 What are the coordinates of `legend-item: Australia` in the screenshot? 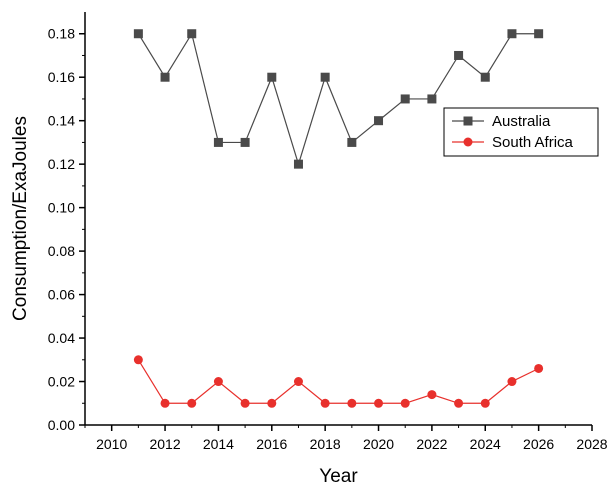 It's located at (501, 121).